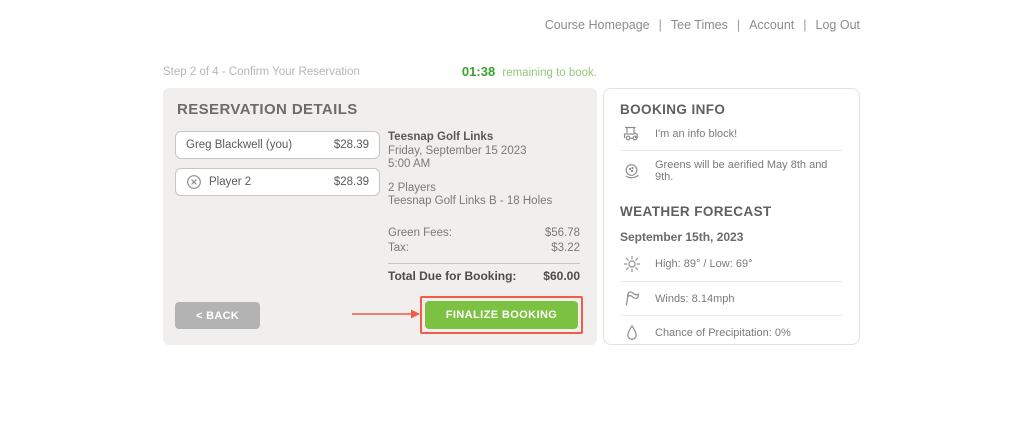  Describe the element at coordinates (597, 25) in the screenshot. I see `nav-course-homepage: Course Homepage` at that location.